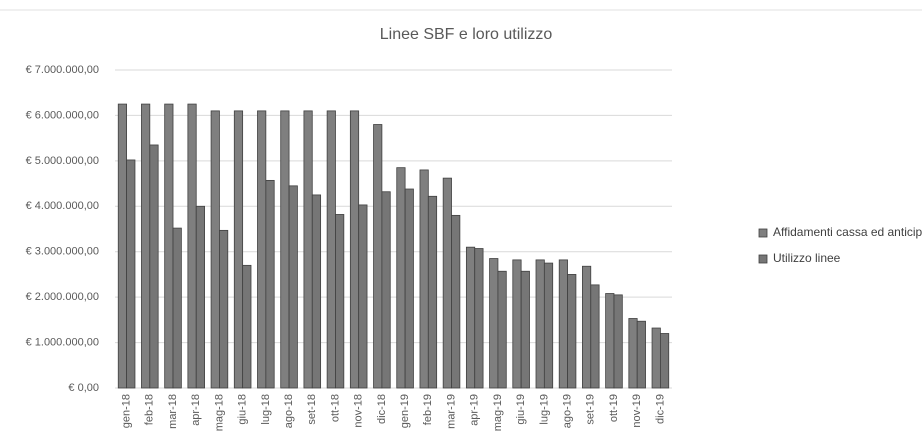 The image size is (922, 444). Describe the element at coordinates (498, 412) in the screenshot. I see `x-tick-label: mag-19` at that location.